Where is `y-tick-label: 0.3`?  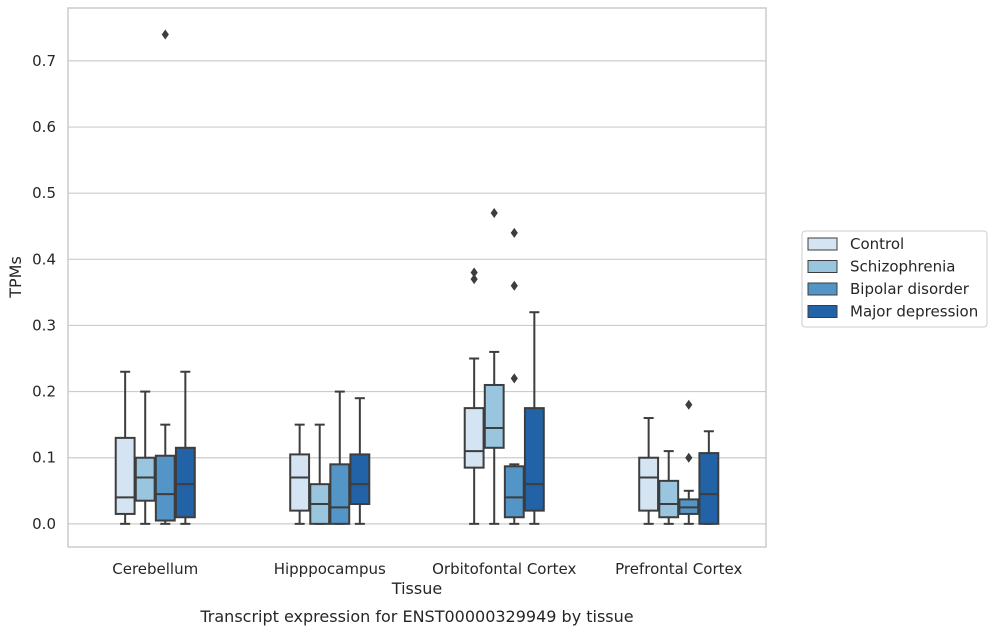 y-tick-label: 0.3 is located at coordinates (44, 325).